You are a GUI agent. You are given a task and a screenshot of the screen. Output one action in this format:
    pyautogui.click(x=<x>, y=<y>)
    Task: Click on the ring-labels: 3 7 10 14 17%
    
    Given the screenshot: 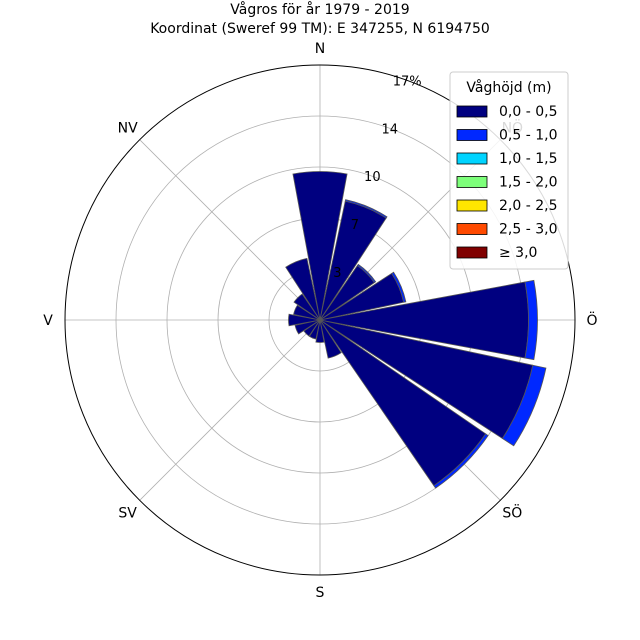 What is the action you would take?
    pyautogui.click(x=377, y=177)
    